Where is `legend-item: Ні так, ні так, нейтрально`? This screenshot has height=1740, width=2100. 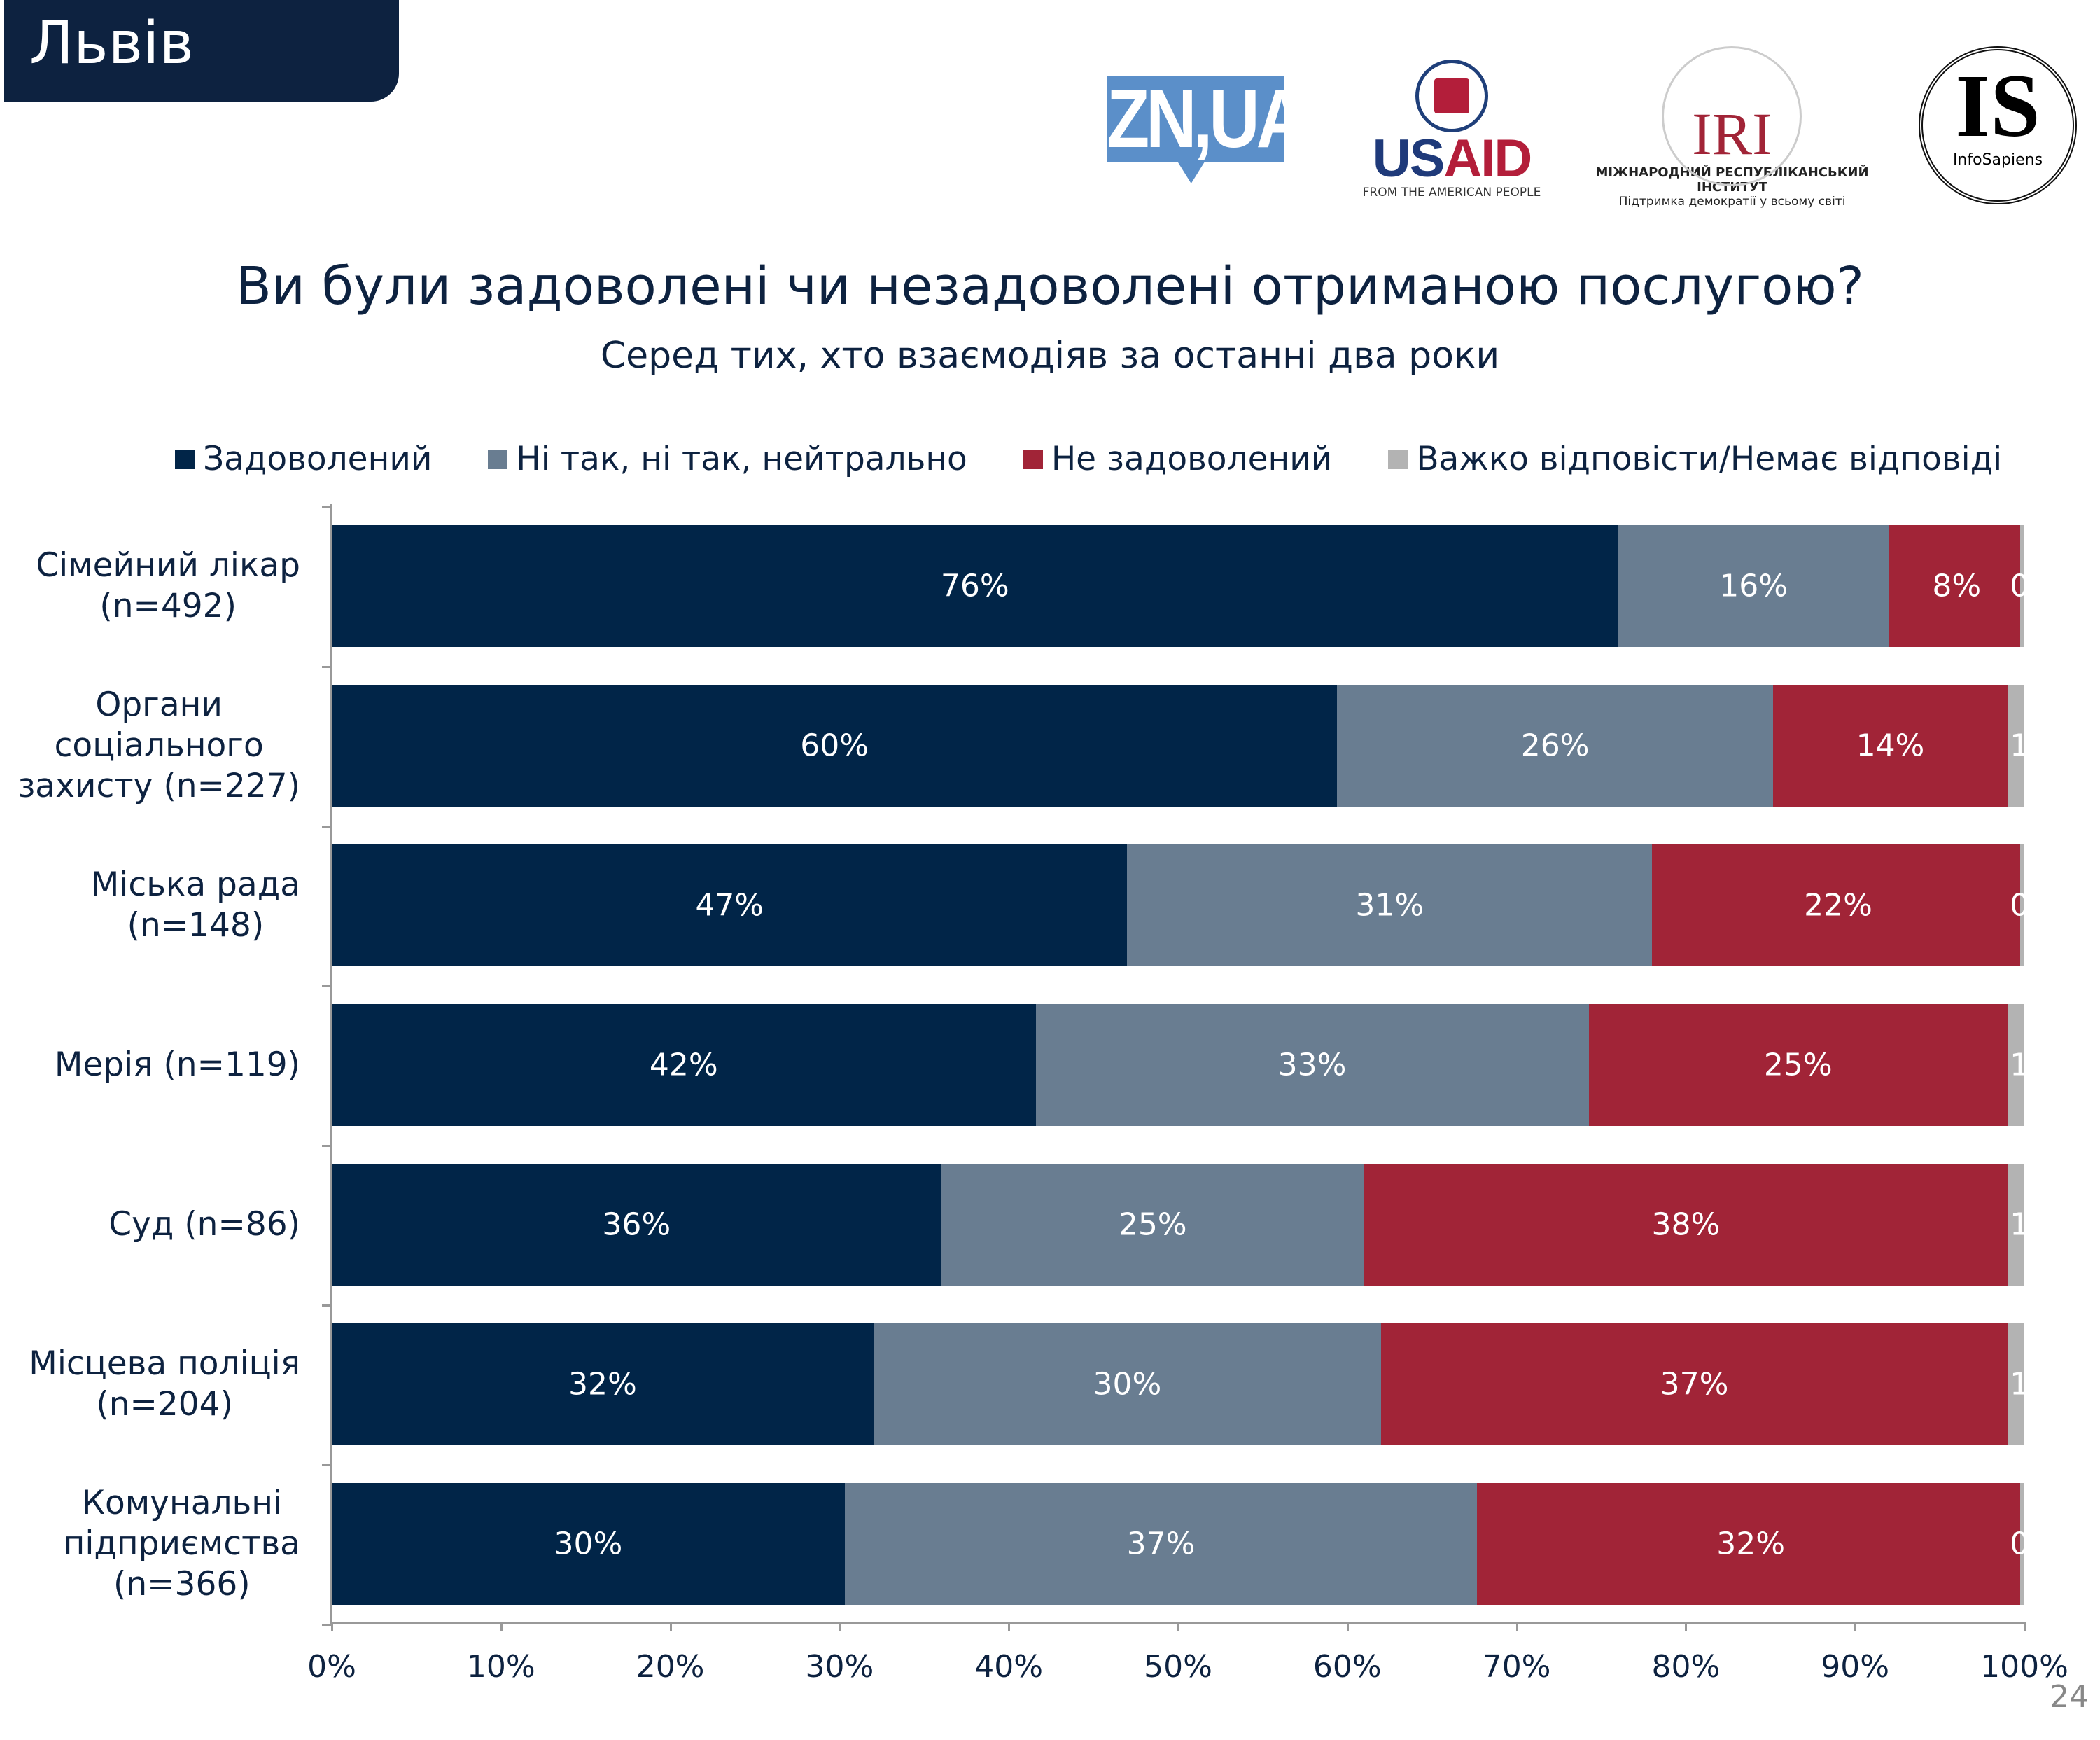 legend-item: Ні так, ні так, нейтрально is located at coordinates (727, 459).